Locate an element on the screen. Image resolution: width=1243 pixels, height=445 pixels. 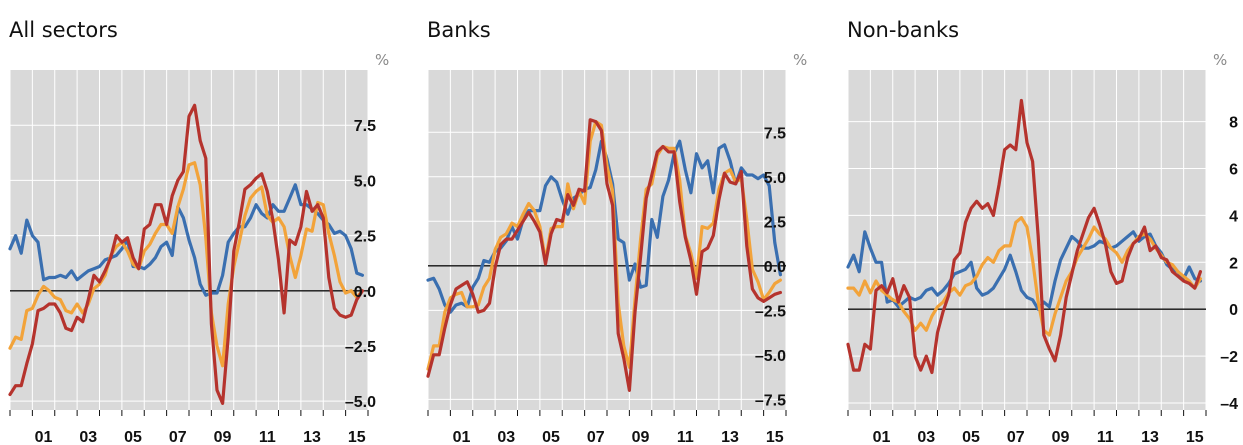
y-tick-label: –4 is located at coordinates (1229, 404).